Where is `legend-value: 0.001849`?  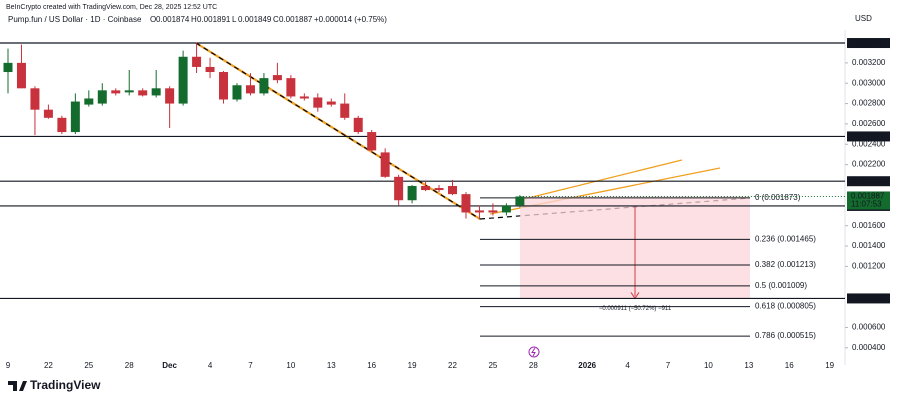 legend-value: 0.001849 is located at coordinates (255, 19).